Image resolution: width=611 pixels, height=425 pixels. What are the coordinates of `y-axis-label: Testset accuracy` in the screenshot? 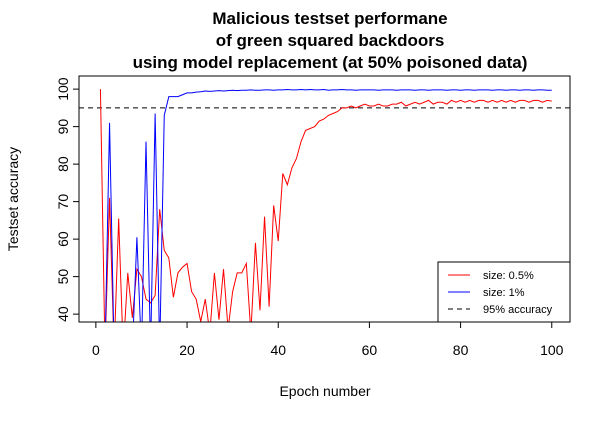 It's located at (13, 199).